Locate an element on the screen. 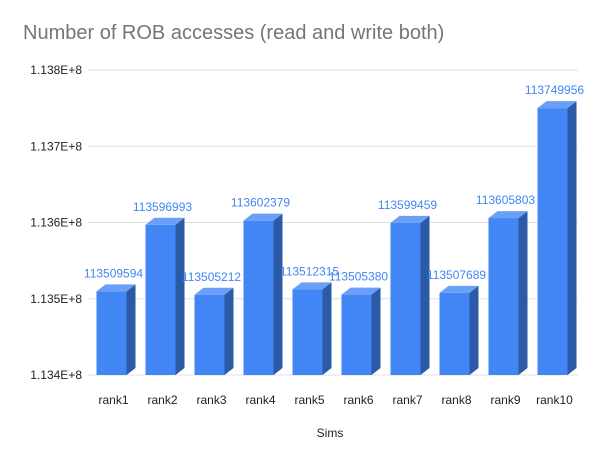 The image size is (600, 463). y-tick-label: 1.135E+8 is located at coordinates (56, 299).